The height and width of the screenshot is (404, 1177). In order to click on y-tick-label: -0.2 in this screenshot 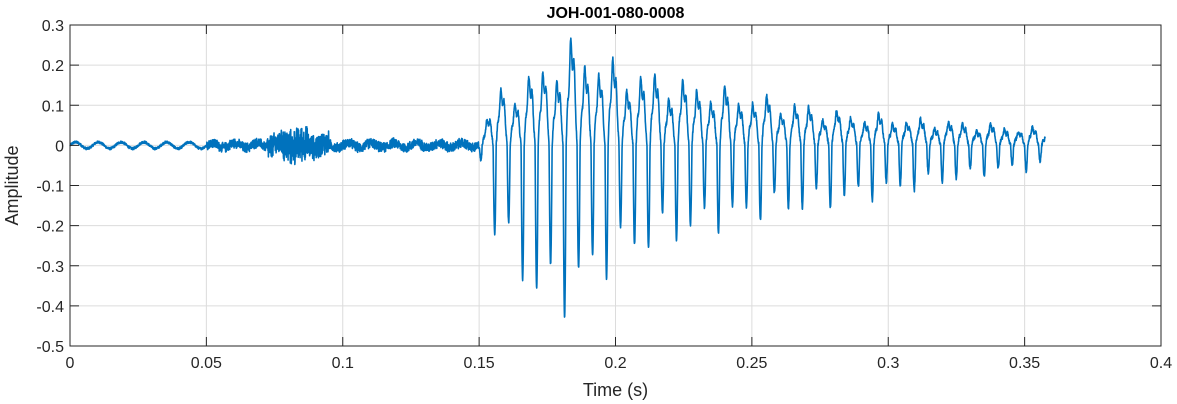, I will do `click(50, 227)`.